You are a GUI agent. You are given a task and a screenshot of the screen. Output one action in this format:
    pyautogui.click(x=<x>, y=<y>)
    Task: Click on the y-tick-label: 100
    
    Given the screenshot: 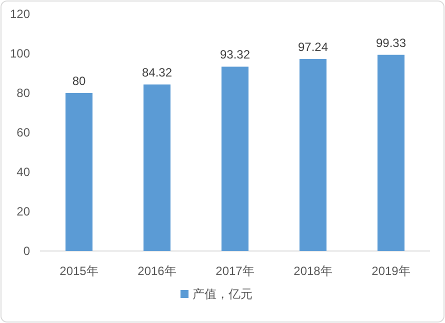 What is the action you would take?
    pyautogui.click(x=20, y=53)
    